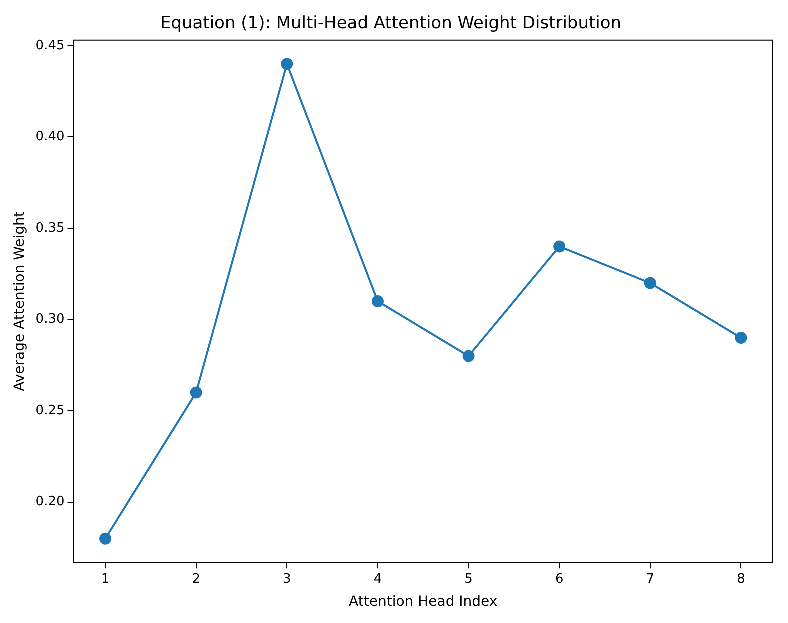 The width and height of the screenshot is (788, 623). Describe the element at coordinates (196, 579) in the screenshot. I see `x-tick-label: 2` at that location.